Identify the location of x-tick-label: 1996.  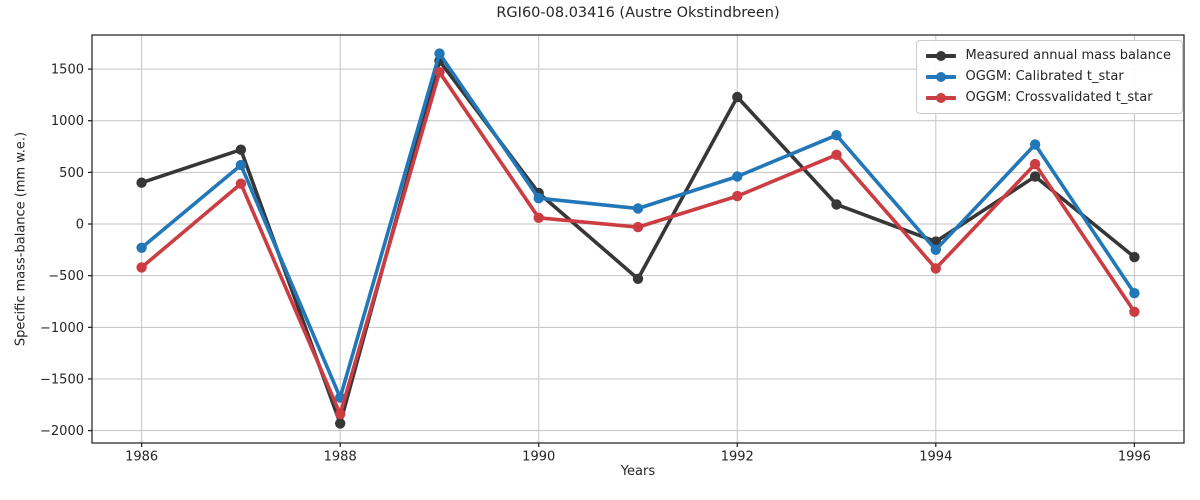
(1134, 457).